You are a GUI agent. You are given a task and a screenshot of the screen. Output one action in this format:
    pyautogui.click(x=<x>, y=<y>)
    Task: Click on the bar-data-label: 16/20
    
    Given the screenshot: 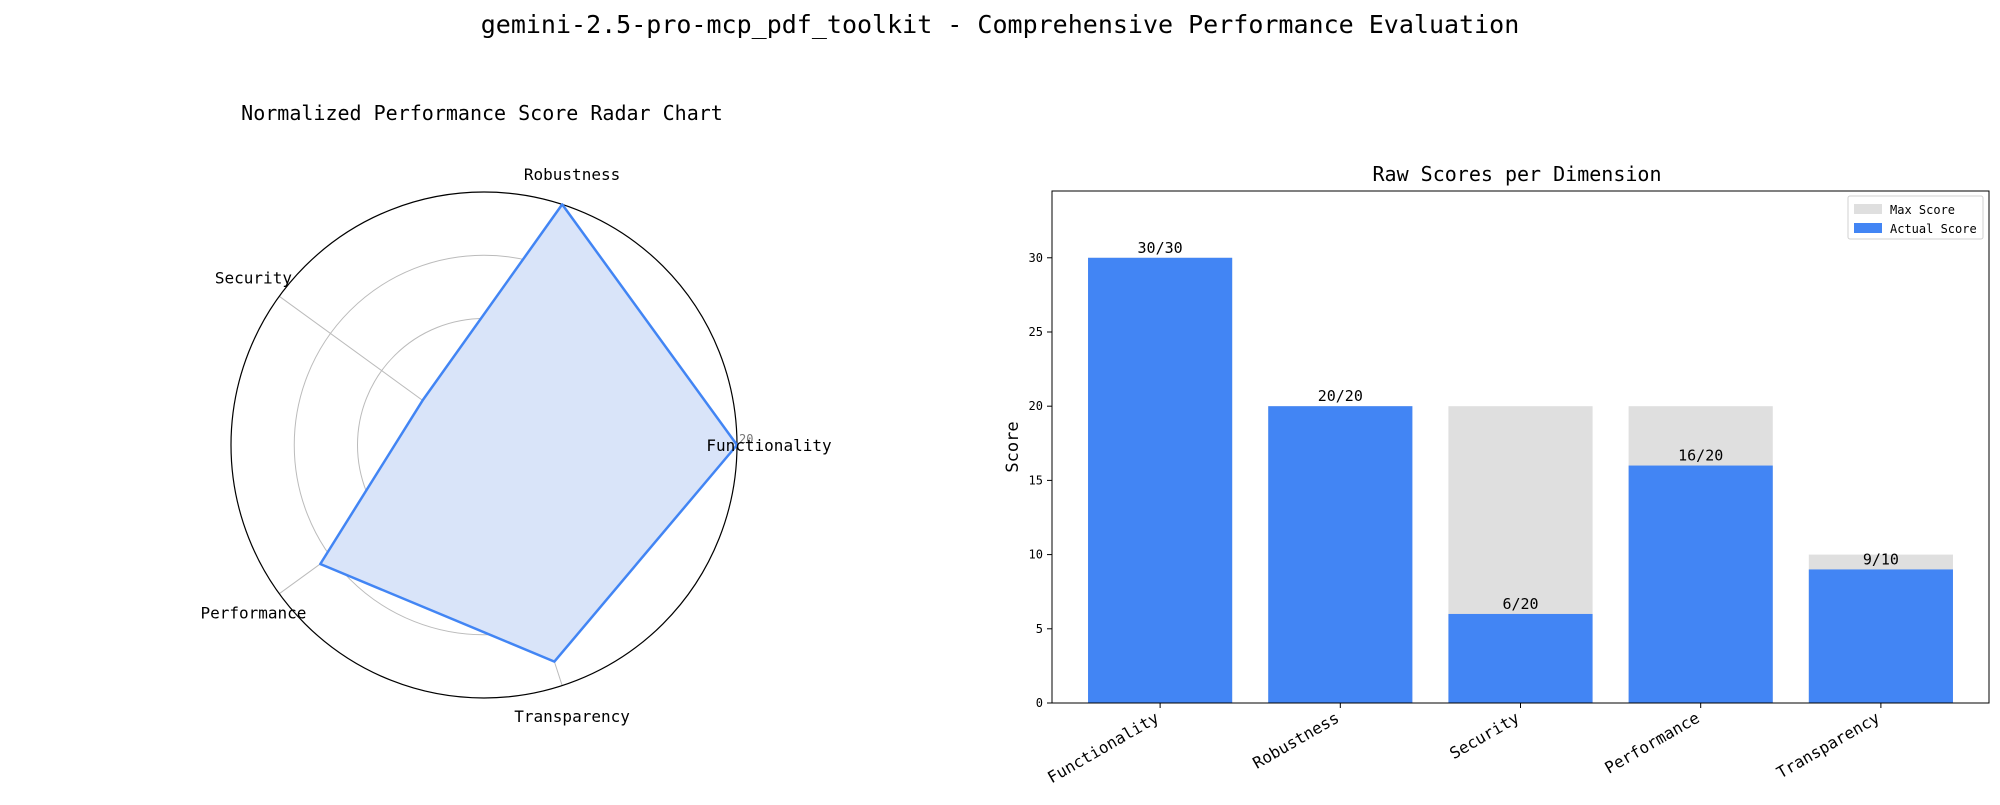 What is the action you would take?
    pyautogui.click(x=1700, y=456)
    